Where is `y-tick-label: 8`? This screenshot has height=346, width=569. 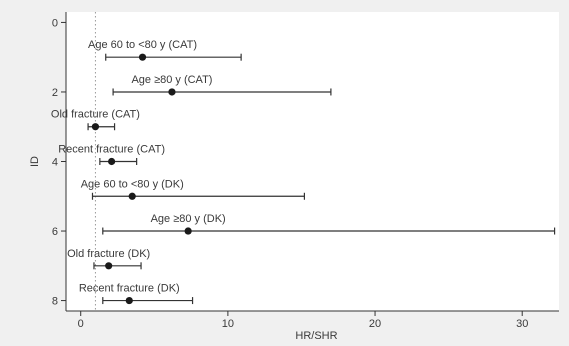
y-tick-label: 8 is located at coordinates (55, 302).